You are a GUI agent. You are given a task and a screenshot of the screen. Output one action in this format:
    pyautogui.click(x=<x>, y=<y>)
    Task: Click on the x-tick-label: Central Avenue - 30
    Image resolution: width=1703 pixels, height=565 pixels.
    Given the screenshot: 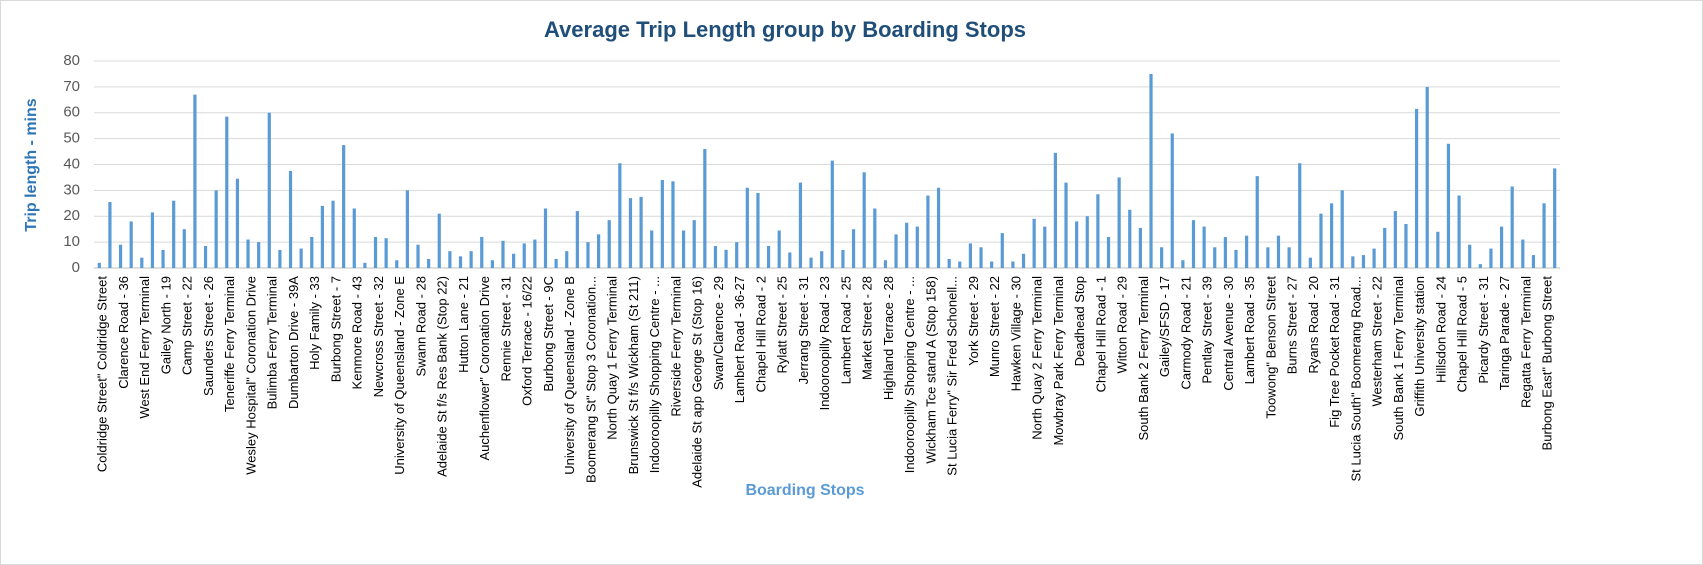 What is the action you would take?
    pyautogui.click(x=1228, y=333)
    